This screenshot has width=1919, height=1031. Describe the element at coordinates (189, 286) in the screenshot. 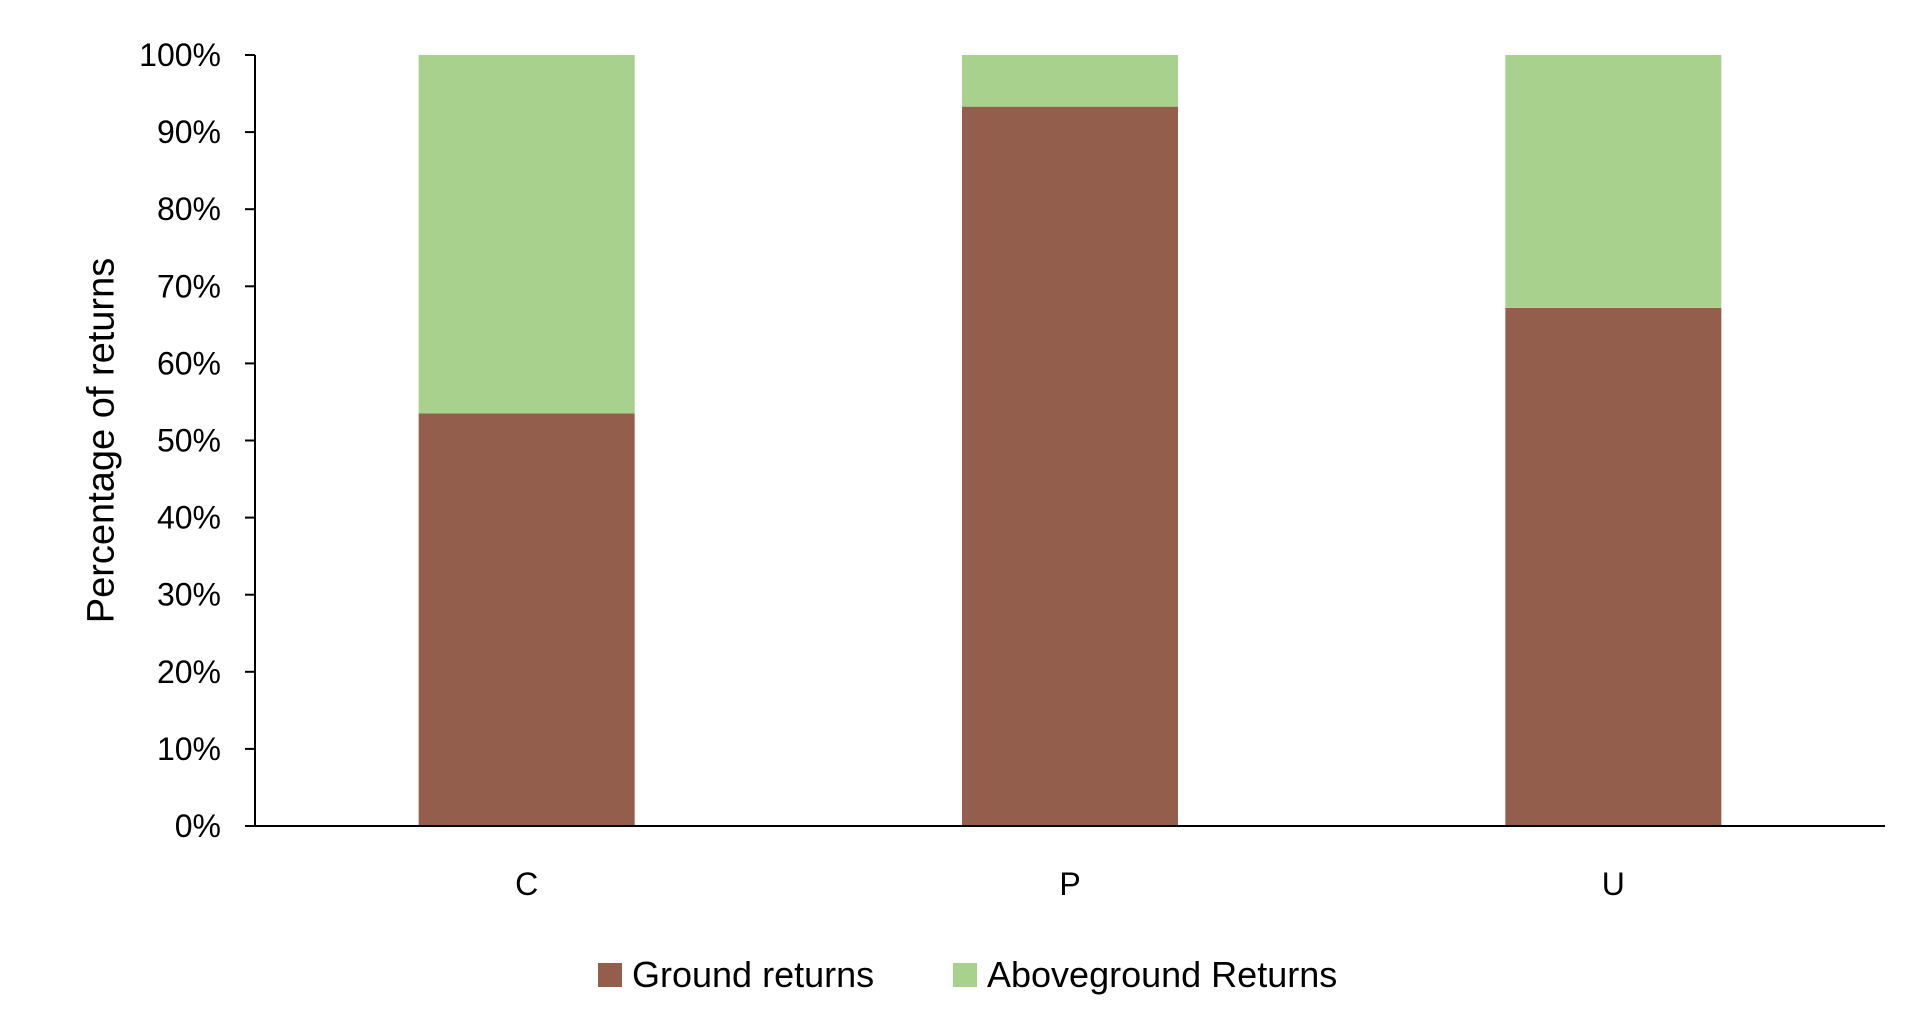

I see `y-tick-label: 70%` at that location.